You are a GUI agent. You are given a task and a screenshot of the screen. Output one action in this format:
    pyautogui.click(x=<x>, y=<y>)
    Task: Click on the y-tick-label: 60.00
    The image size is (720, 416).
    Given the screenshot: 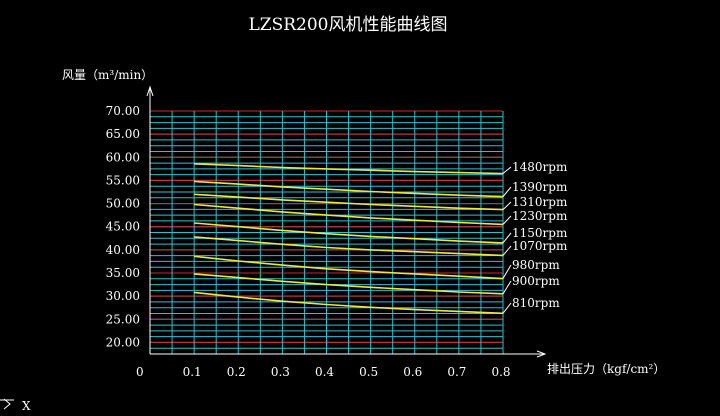 What is the action you would take?
    pyautogui.click(x=123, y=157)
    